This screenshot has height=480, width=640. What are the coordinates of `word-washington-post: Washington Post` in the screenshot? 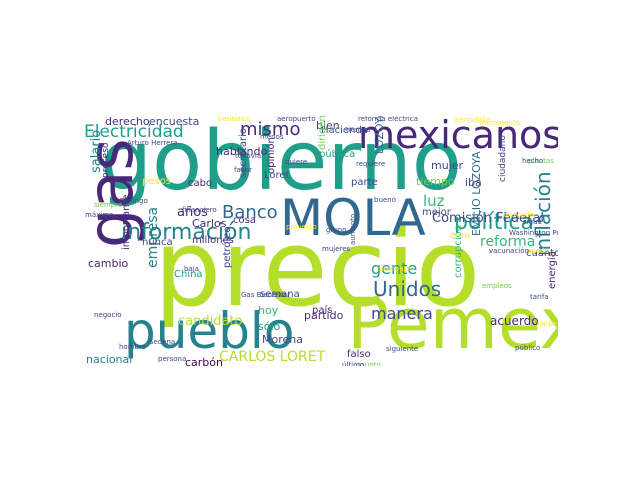 It's located at (533, 233).